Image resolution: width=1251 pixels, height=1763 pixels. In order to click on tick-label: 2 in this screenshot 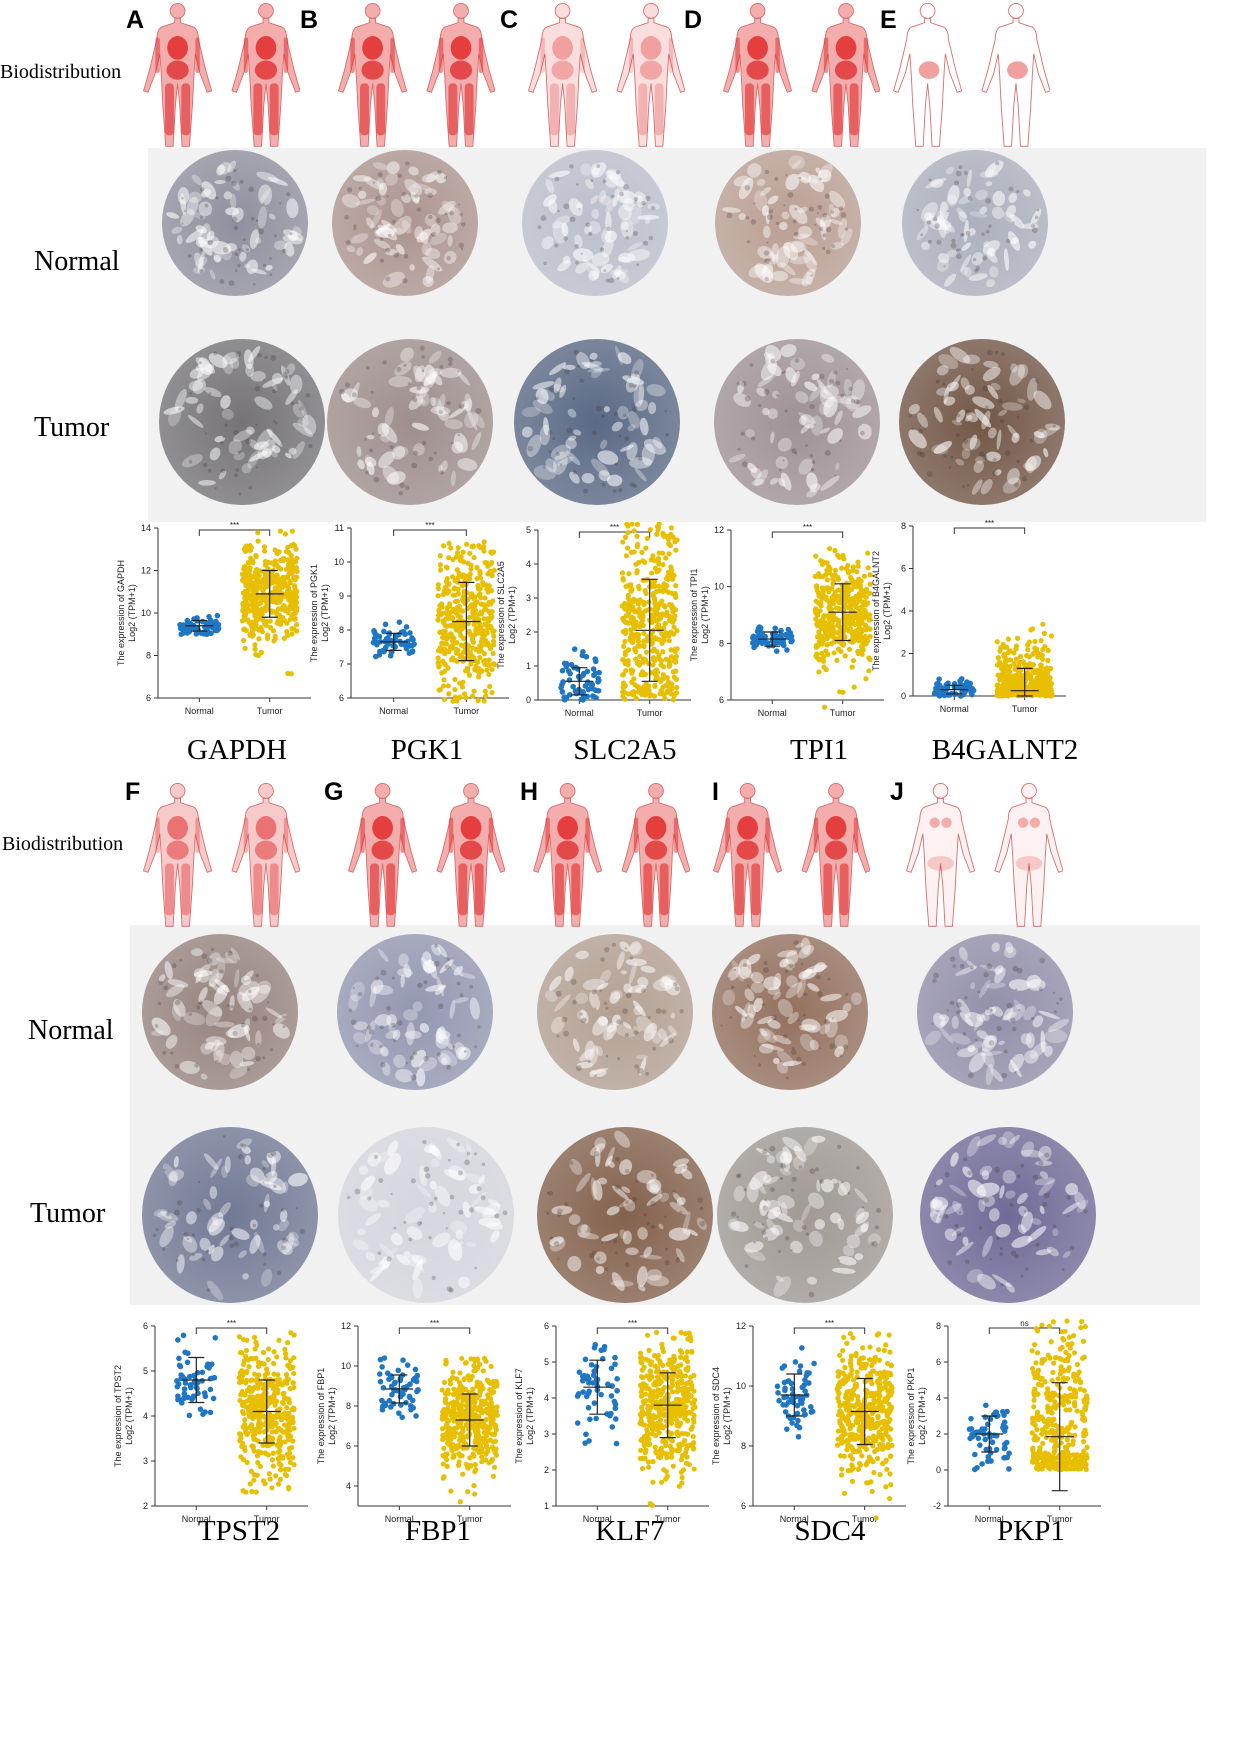, I will do `click(938, 1434)`.